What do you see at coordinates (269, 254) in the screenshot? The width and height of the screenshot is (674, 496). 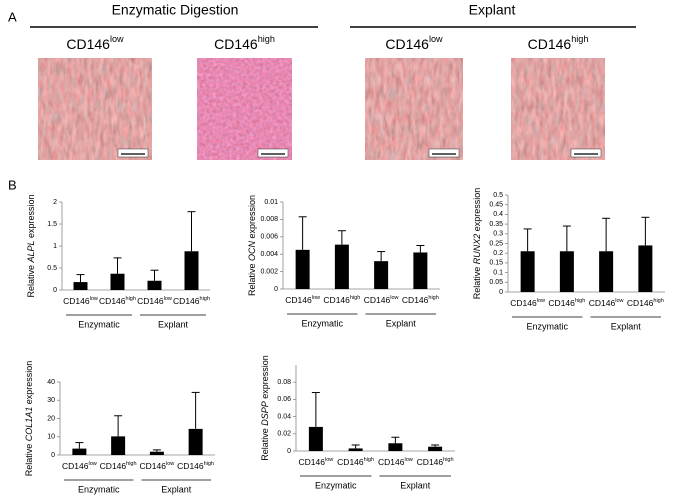 I see `y-tick-label: 0.004` at bounding box center [269, 254].